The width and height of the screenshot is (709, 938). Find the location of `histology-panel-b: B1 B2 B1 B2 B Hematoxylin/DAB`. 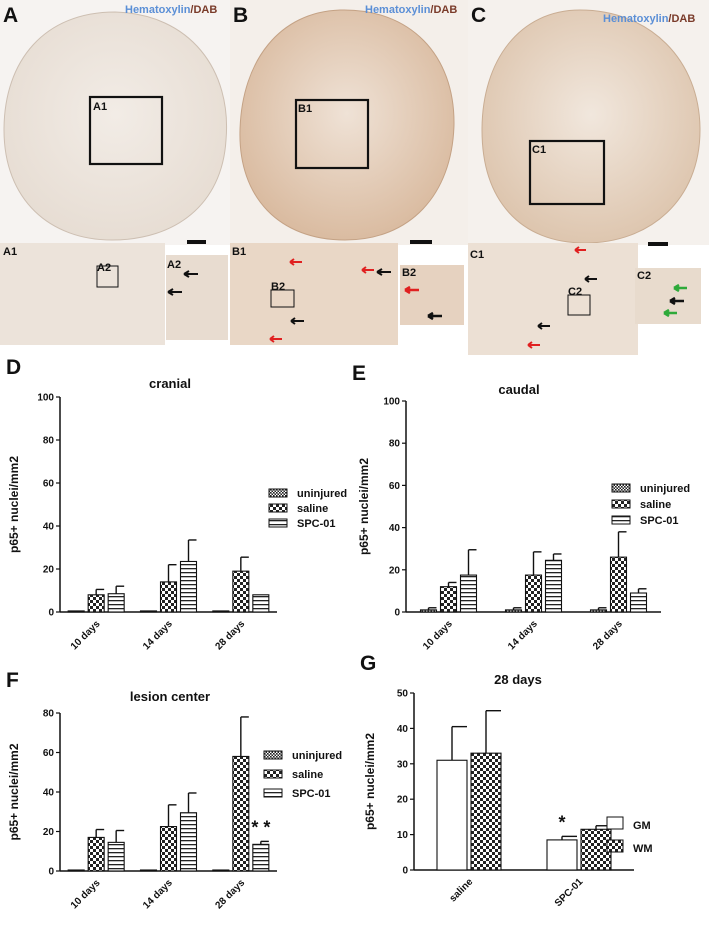

histology-panel-b: B1 B2 B1 B2 B Hematoxylin/DAB is located at coordinates (349, 172).